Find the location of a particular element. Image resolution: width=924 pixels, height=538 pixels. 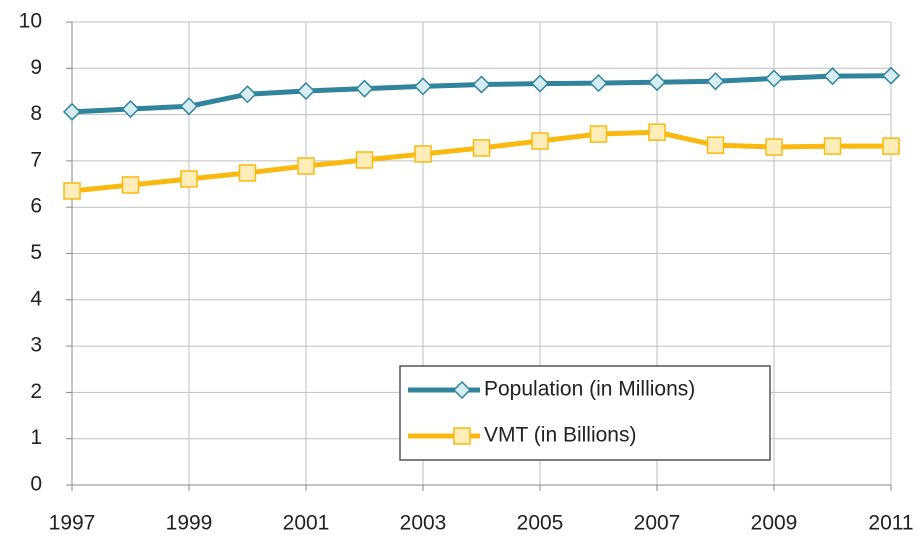

x-tick-label: 2007 is located at coordinates (657, 523).